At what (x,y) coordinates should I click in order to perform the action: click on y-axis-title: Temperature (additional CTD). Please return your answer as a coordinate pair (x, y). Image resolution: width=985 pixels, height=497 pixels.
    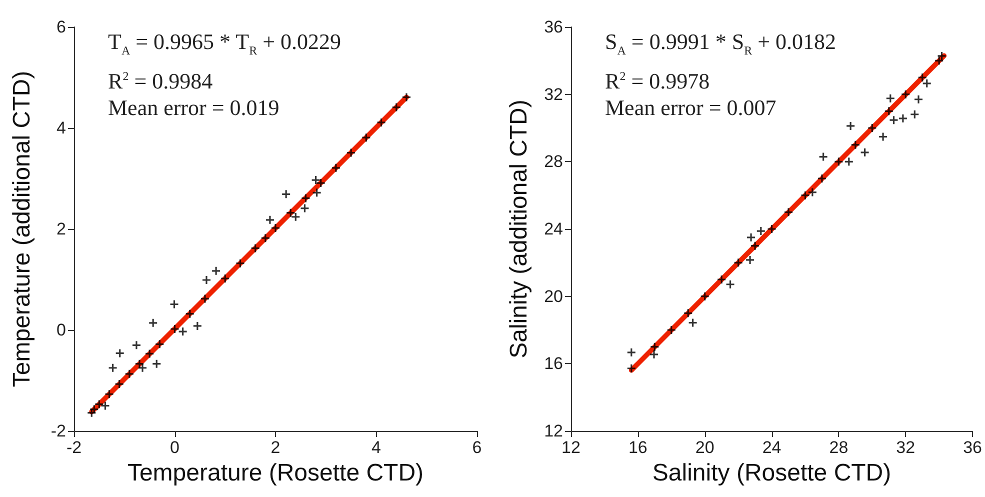
    Looking at the image, I should click on (22, 229).